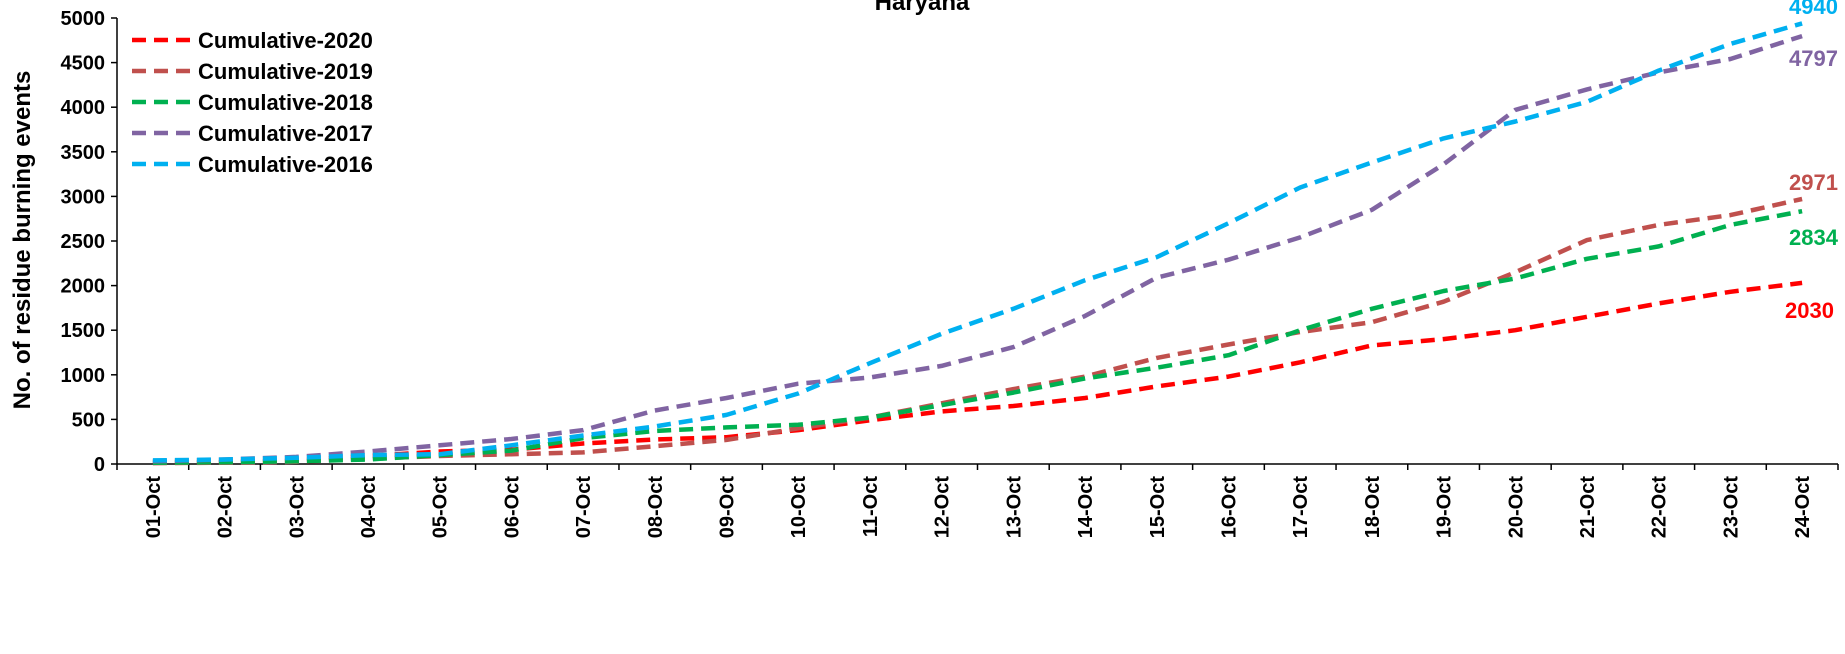  I want to click on x-tick-label: 20-Oct, so click(1516, 507).